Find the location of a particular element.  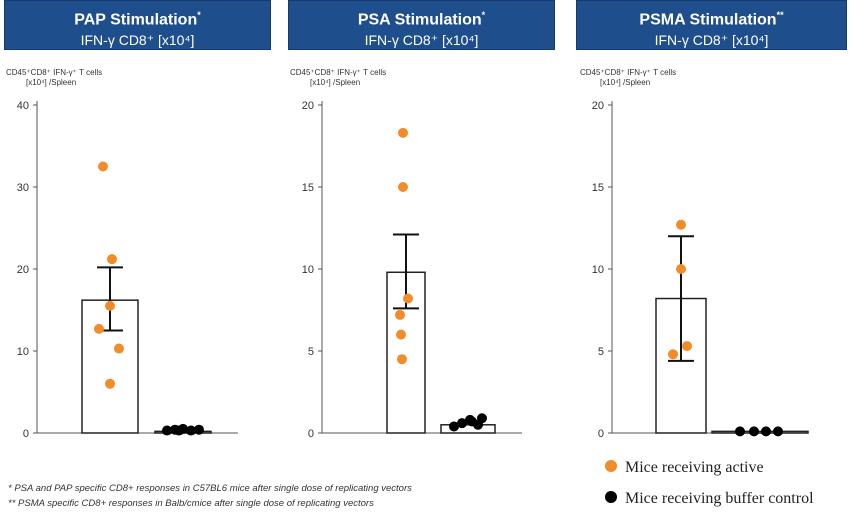

legend-label: Mice receiving active is located at coordinates (694, 467).